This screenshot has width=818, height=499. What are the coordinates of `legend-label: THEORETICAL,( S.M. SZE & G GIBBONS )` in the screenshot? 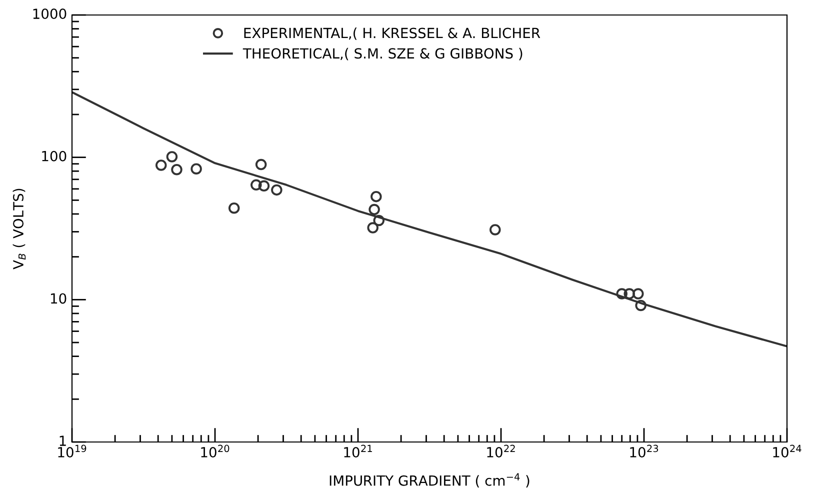 It's located at (382, 54).